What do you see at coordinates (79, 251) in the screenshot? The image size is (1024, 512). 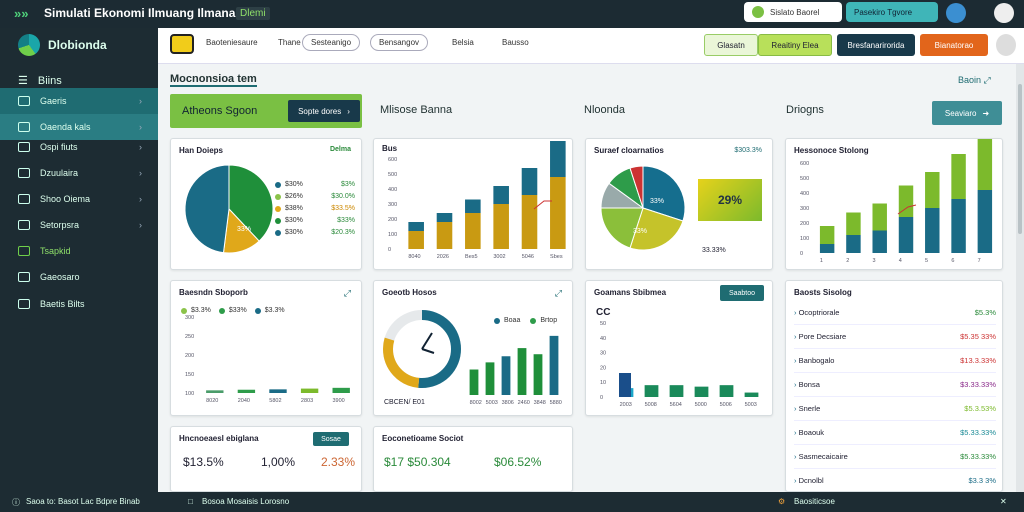 I see `sidebar-item-6: Tsapkid` at bounding box center [79, 251].